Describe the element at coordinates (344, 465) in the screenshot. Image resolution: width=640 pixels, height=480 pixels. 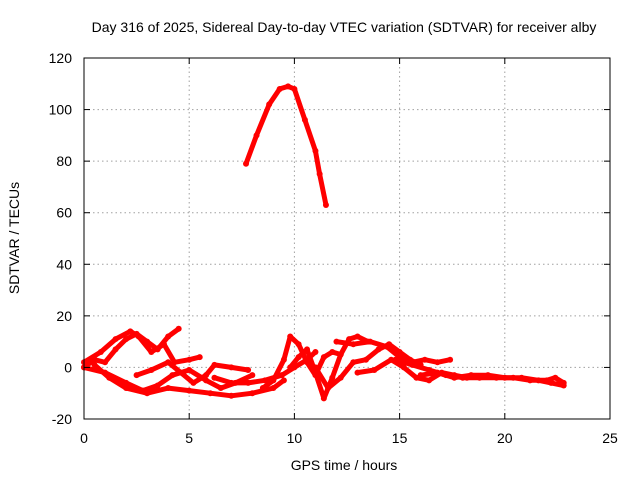
I see `x-axis-label: GPS time / hours` at that location.